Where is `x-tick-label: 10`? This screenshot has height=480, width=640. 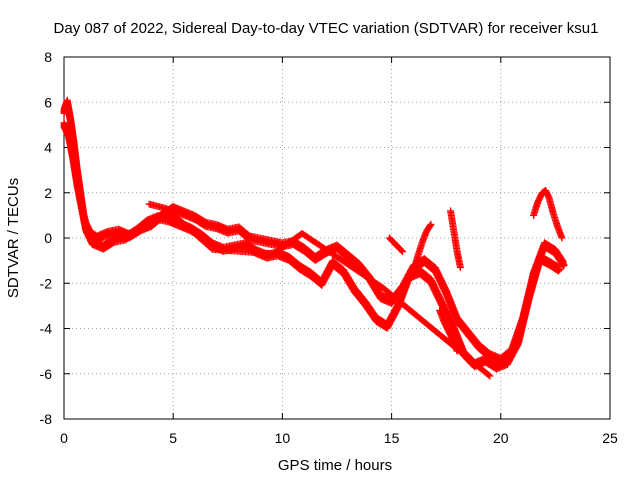
x-tick-label: 10 is located at coordinates (283, 438).